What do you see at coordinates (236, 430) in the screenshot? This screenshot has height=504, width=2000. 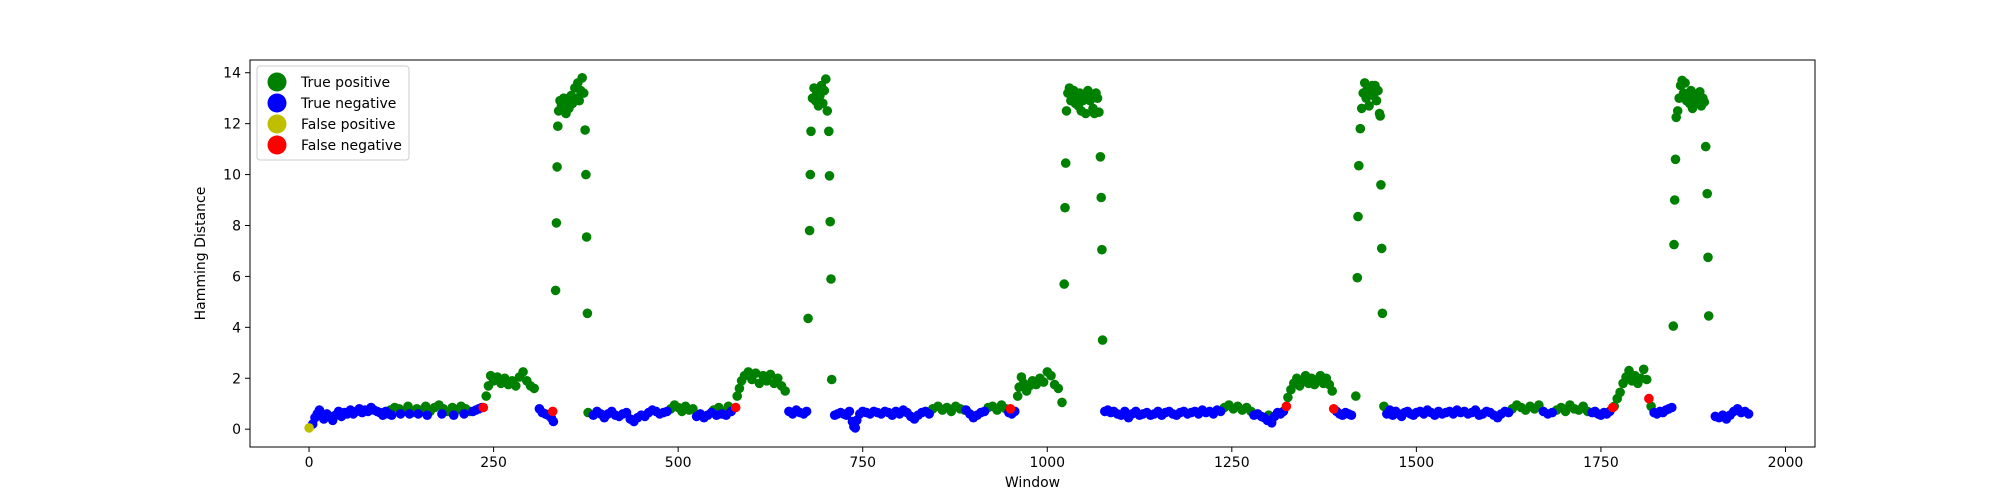 I see `y-tick-label: 0` at bounding box center [236, 430].